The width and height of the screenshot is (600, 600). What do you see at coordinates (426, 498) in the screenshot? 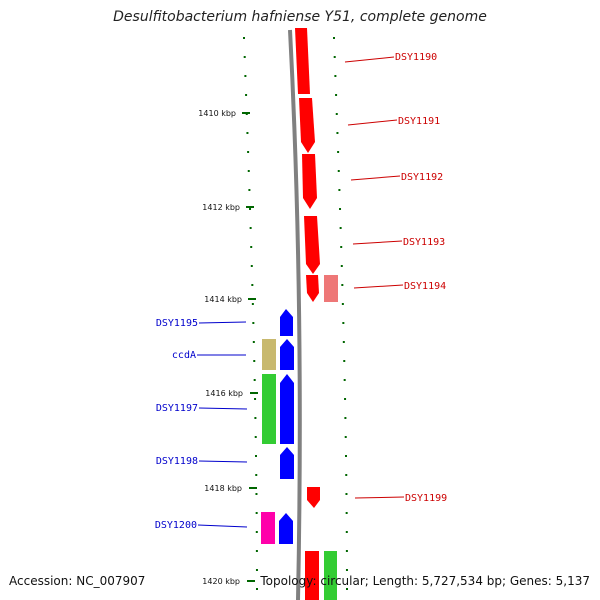
I see `gene-label-dsy1199: DSY1199` at bounding box center [426, 498].